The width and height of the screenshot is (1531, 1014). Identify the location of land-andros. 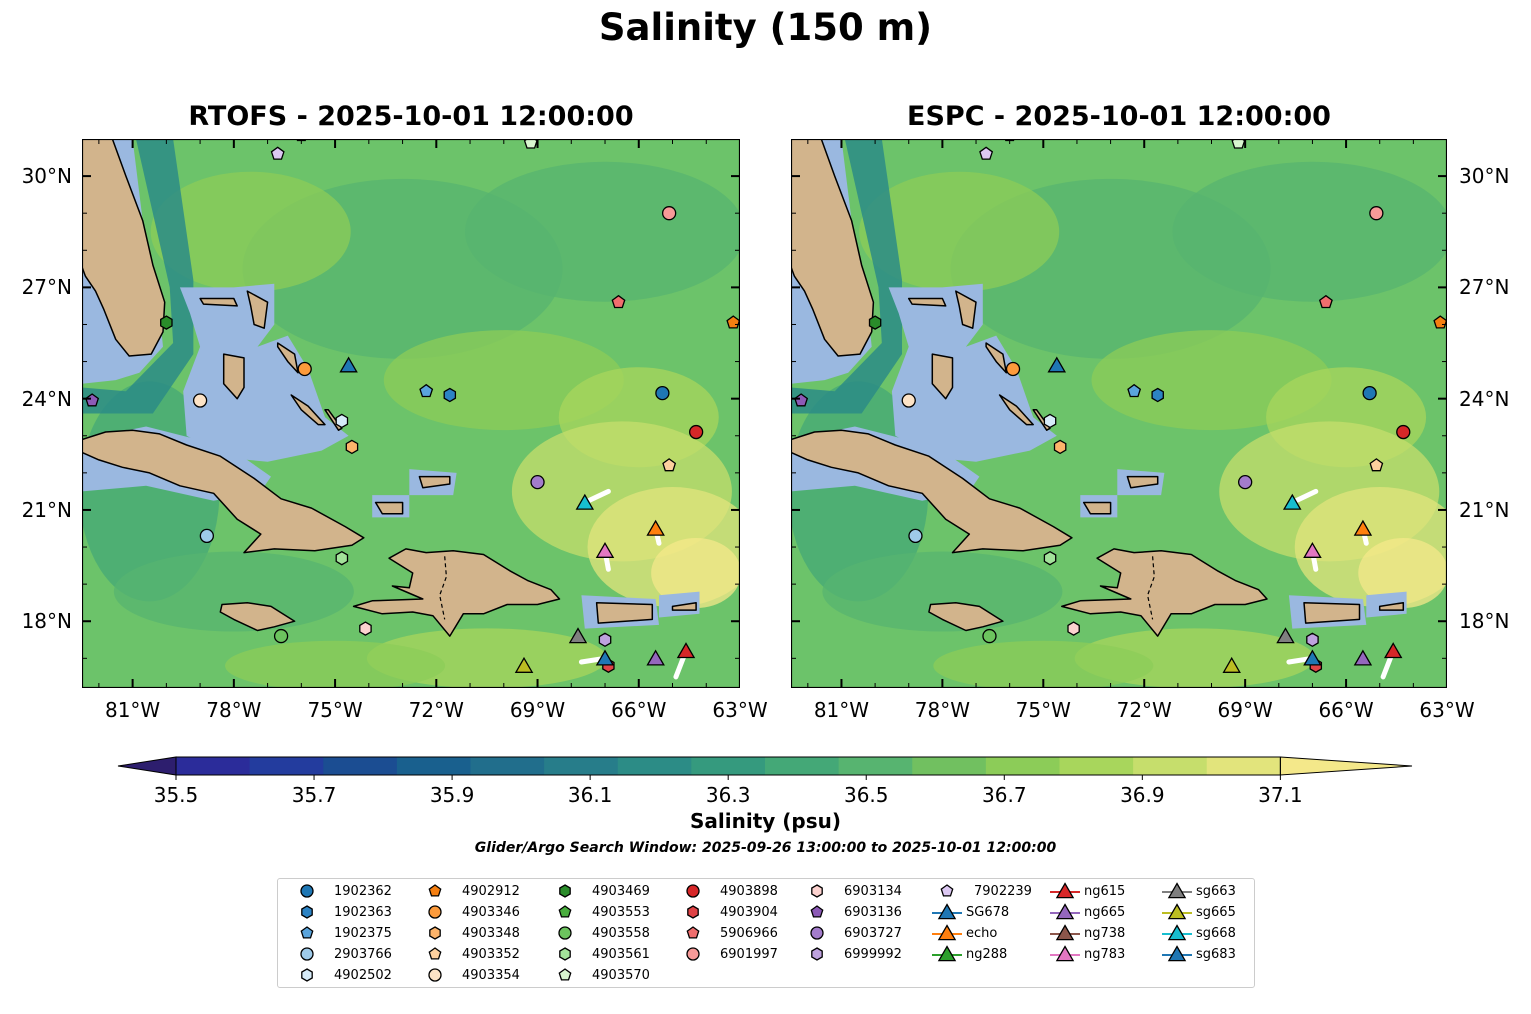
(233, 376).